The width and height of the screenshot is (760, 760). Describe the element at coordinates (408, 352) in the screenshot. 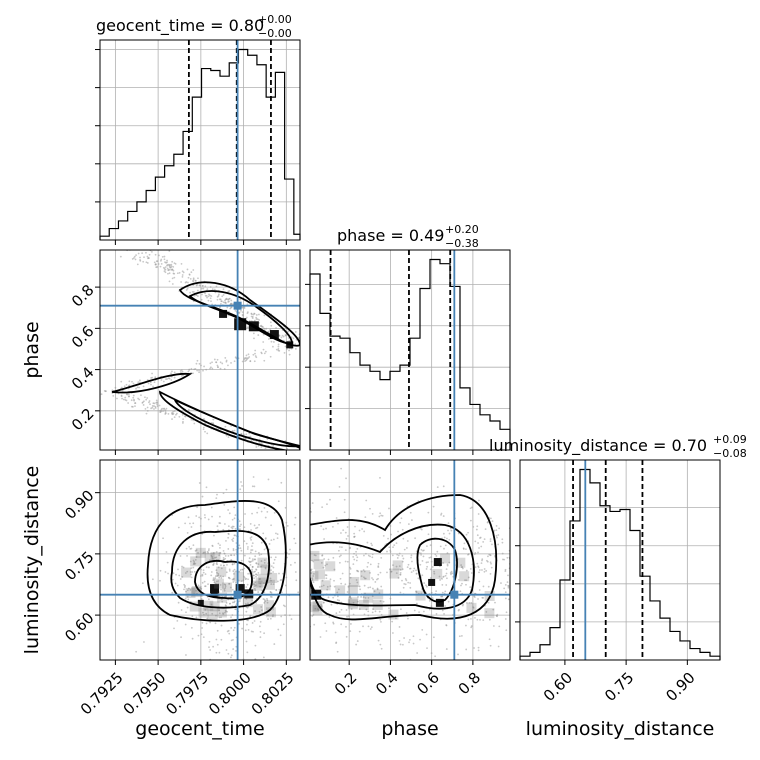

I see `hist-panel-phase` at that location.